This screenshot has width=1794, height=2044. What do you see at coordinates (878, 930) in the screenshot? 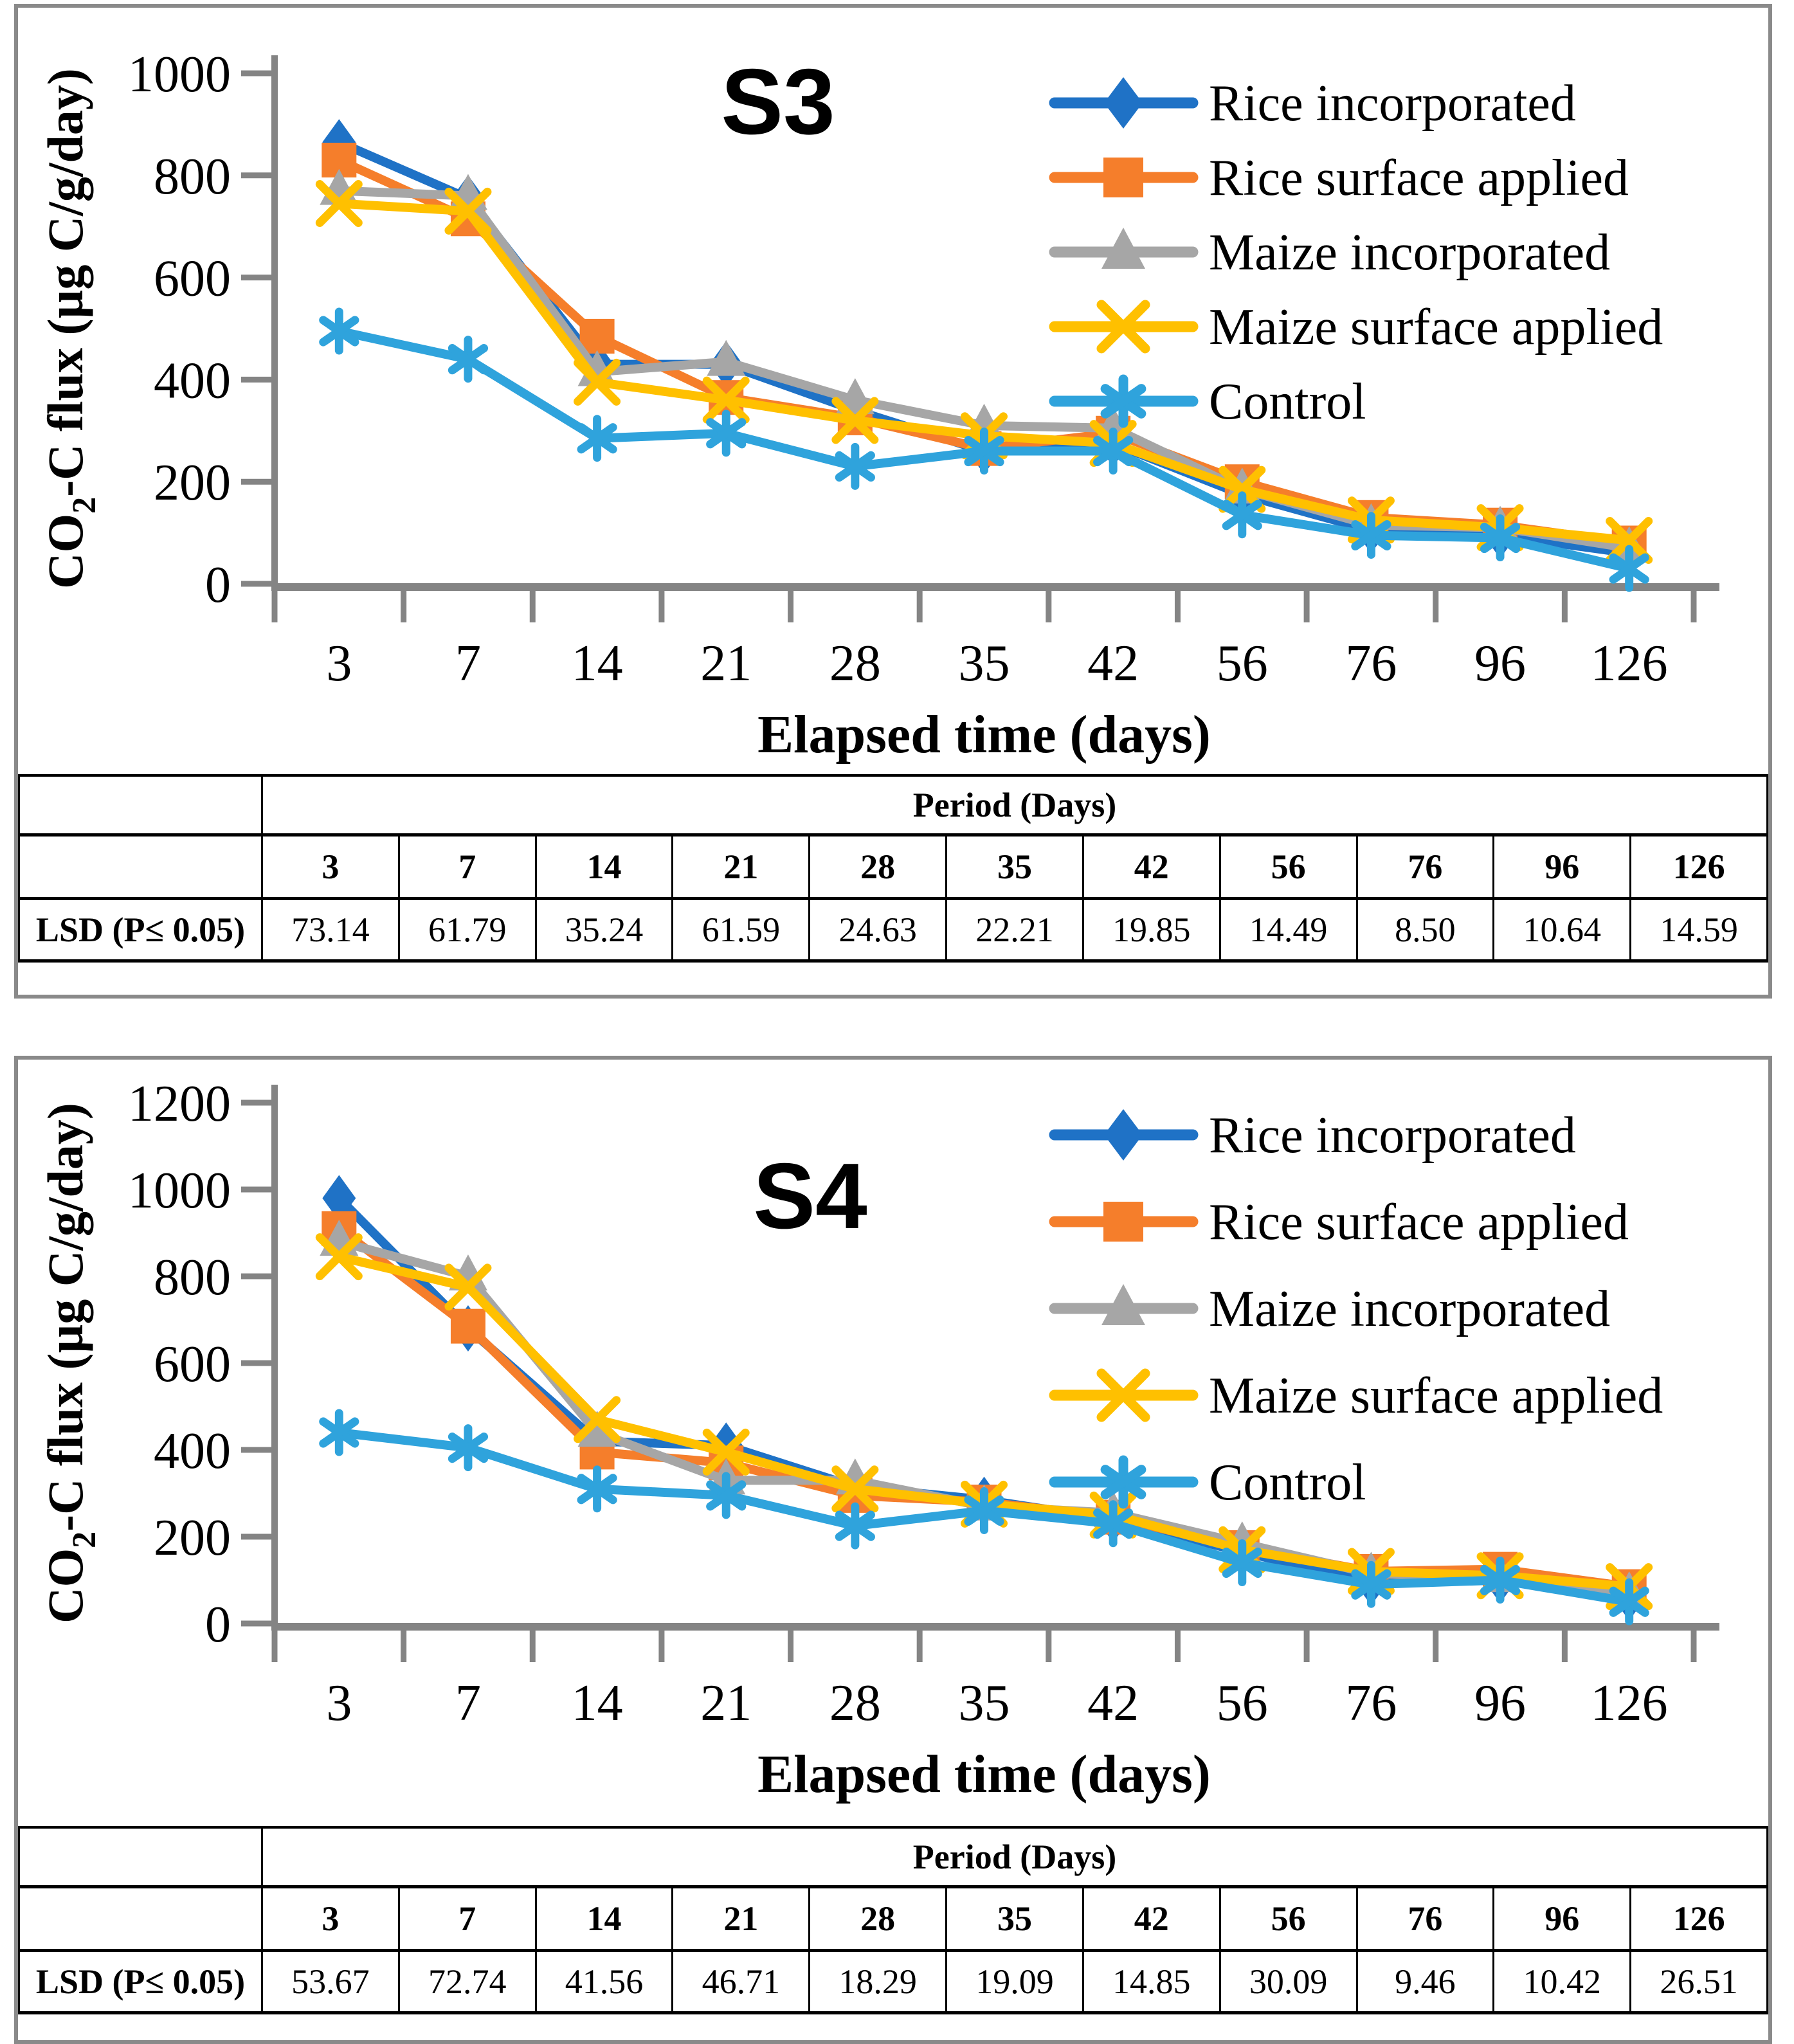
I see `lsd-value-day-28: 24.63` at bounding box center [878, 930].